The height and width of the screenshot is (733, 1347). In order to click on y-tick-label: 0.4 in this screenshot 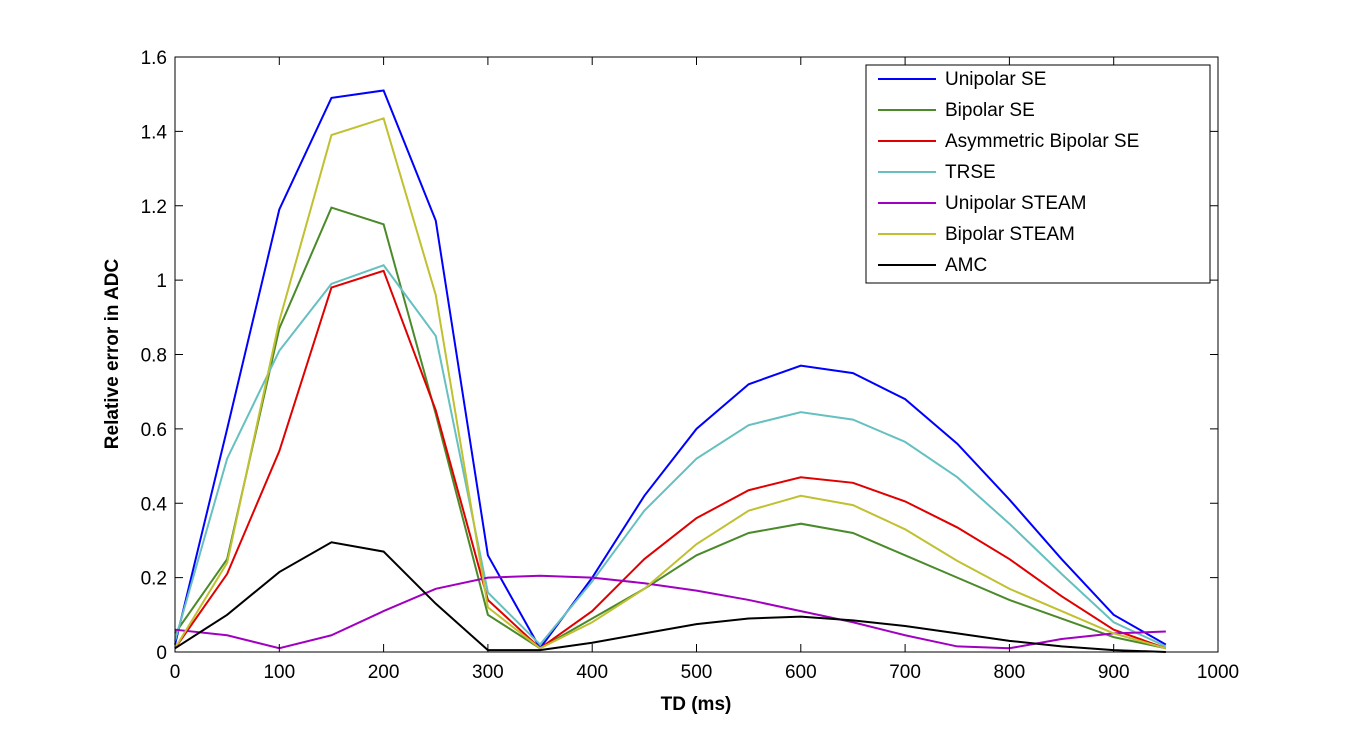, I will do `click(154, 504)`.